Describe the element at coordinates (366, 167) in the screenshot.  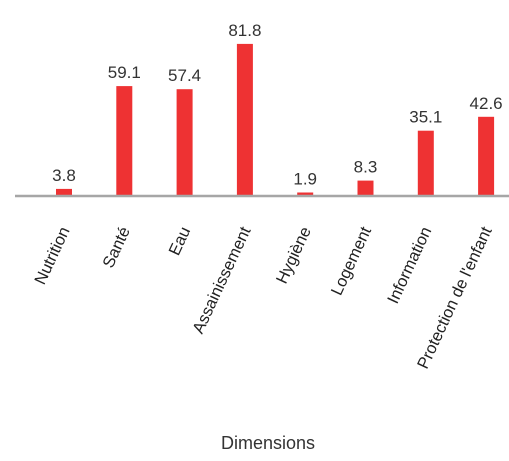
I see `value-label-5: 8.3` at that location.